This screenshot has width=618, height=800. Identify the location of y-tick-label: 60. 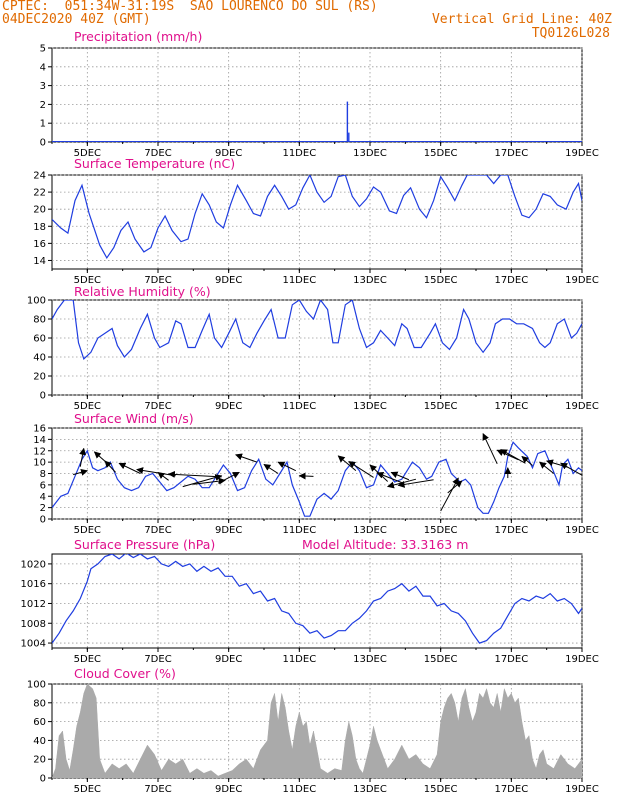
(39, 339).